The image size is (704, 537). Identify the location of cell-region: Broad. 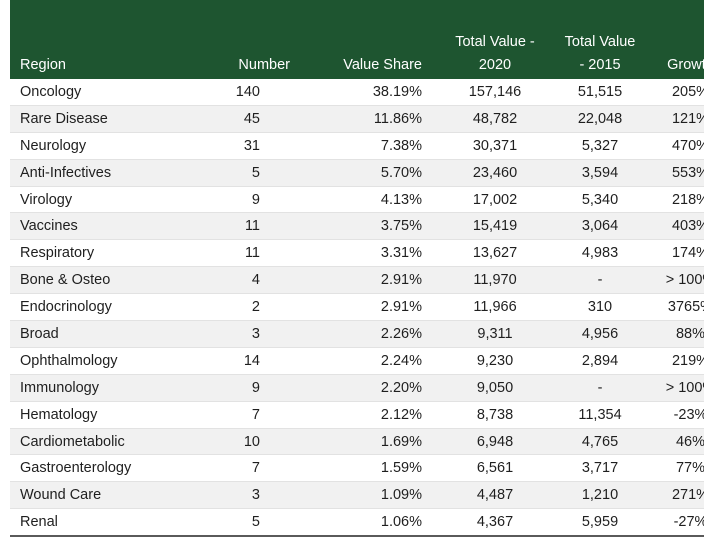
(39, 333).